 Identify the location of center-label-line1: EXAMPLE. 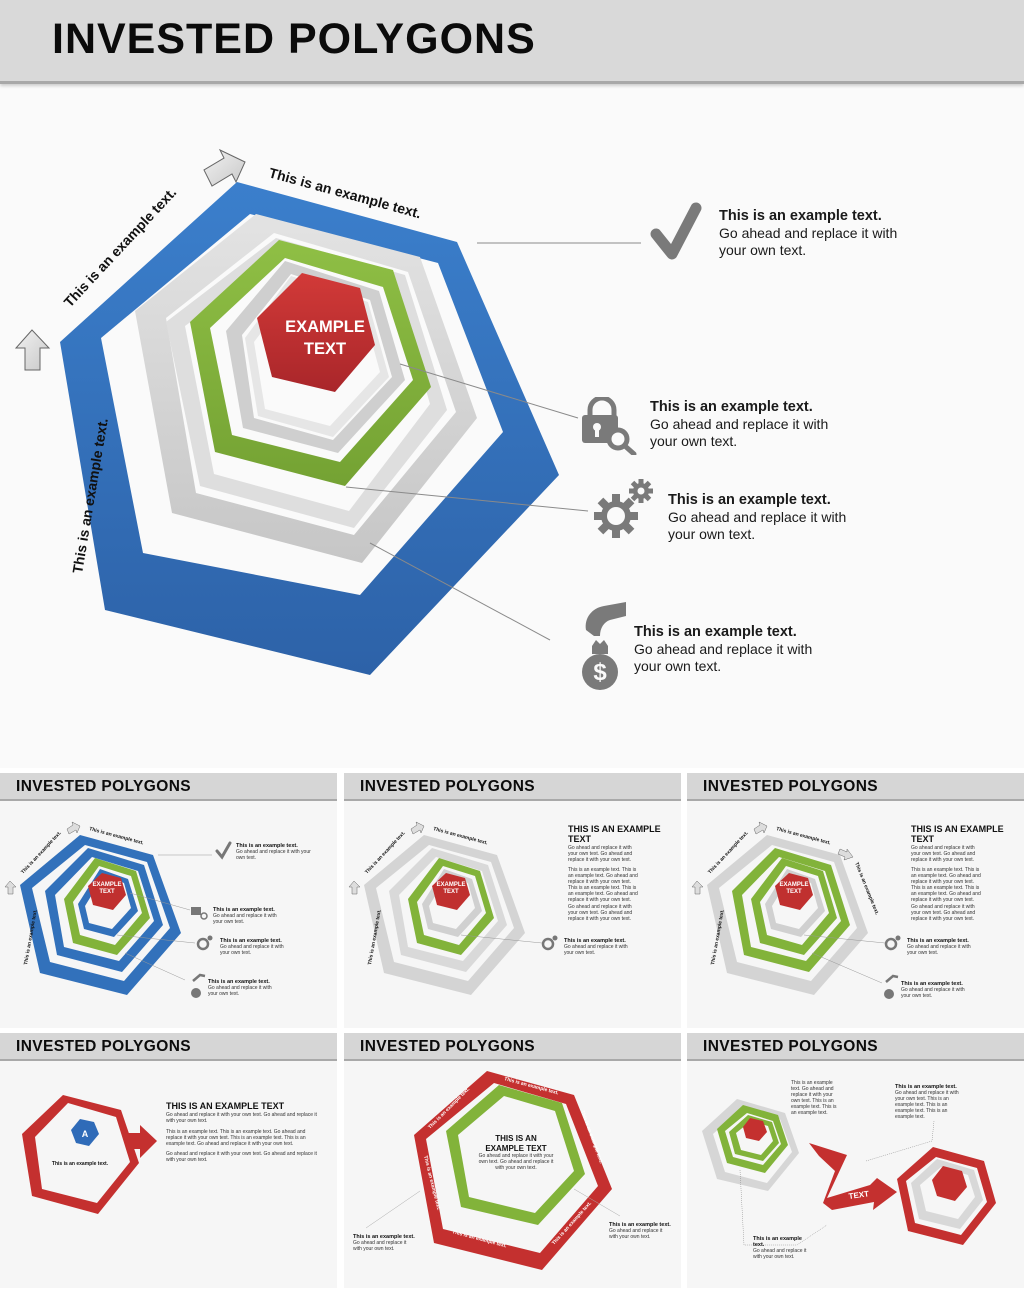
(325, 327).